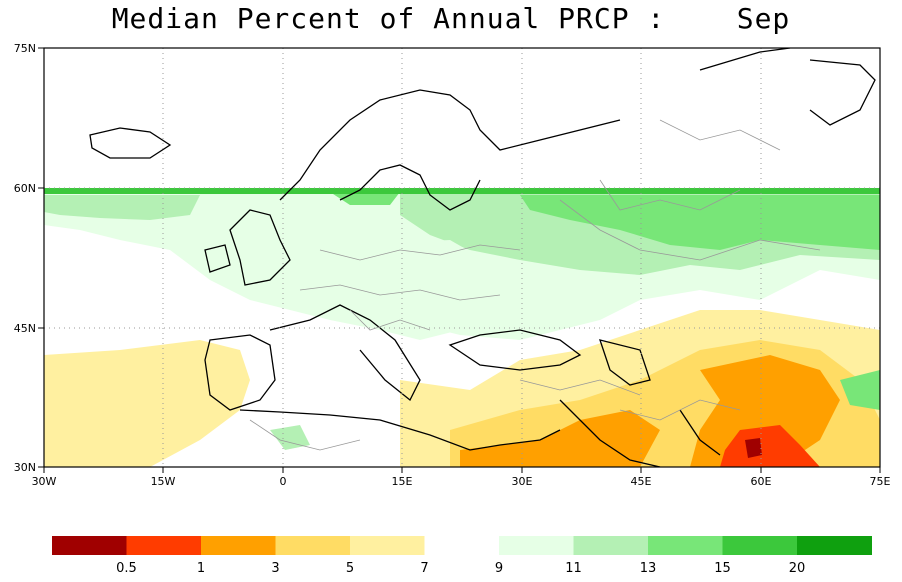 Image resolution: width=902 pixels, height=582 pixels. What do you see at coordinates (283, 481) in the screenshot?
I see `lon-label-0: 0` at bounding box center [283, 481].